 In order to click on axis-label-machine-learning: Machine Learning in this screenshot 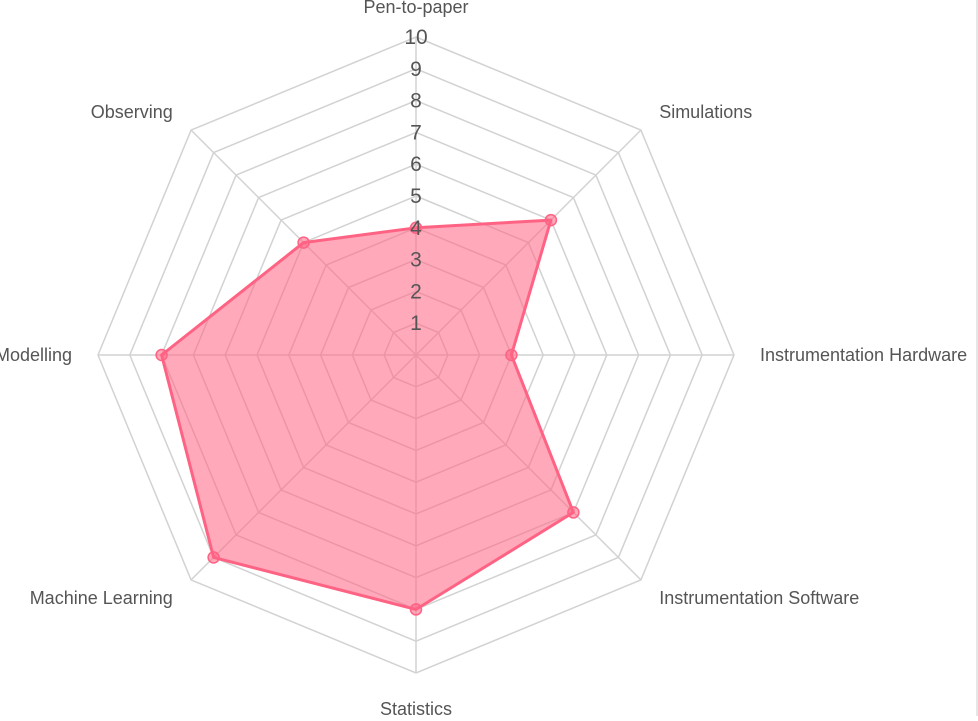, I will do `click(101, 598)`.